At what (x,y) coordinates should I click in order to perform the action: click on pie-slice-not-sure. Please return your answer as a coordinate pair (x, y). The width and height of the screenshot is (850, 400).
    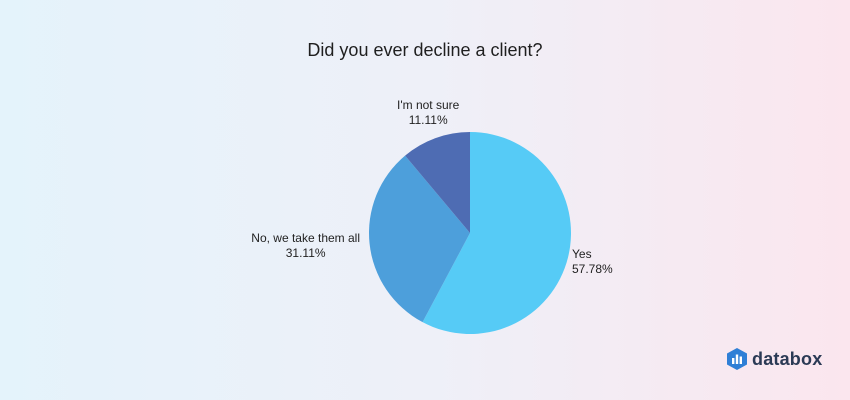
    Looking at the image, I should click on (437, 182).